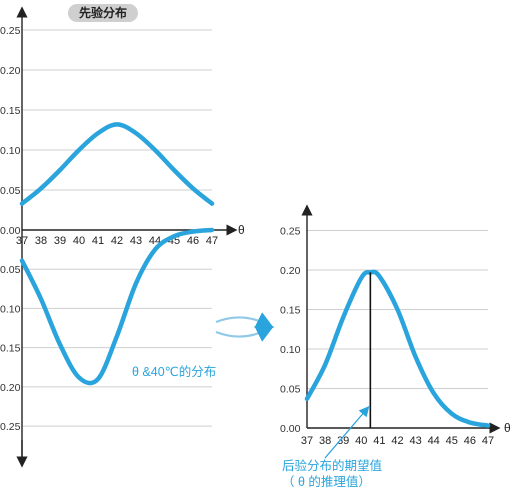 The image size is (514, 488). What do you see at coordinates (325, 441) in the screenshot?
I see `posterior-x-tick-label: 38` at bounding box center [325, 441].